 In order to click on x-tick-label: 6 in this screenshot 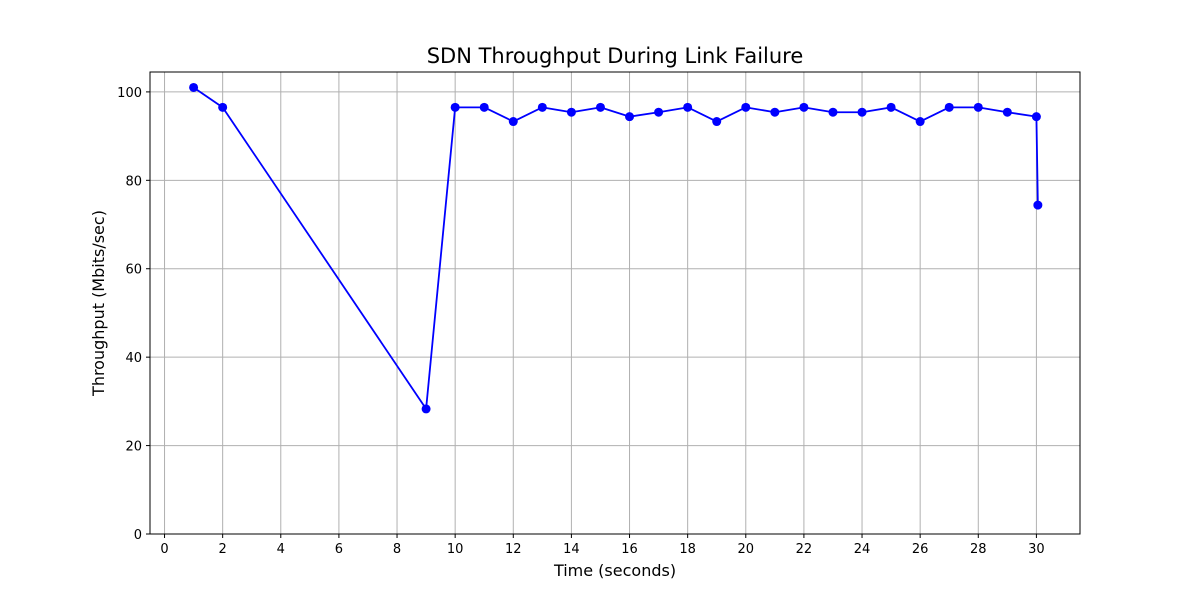, I will do `click(339, 549)`.